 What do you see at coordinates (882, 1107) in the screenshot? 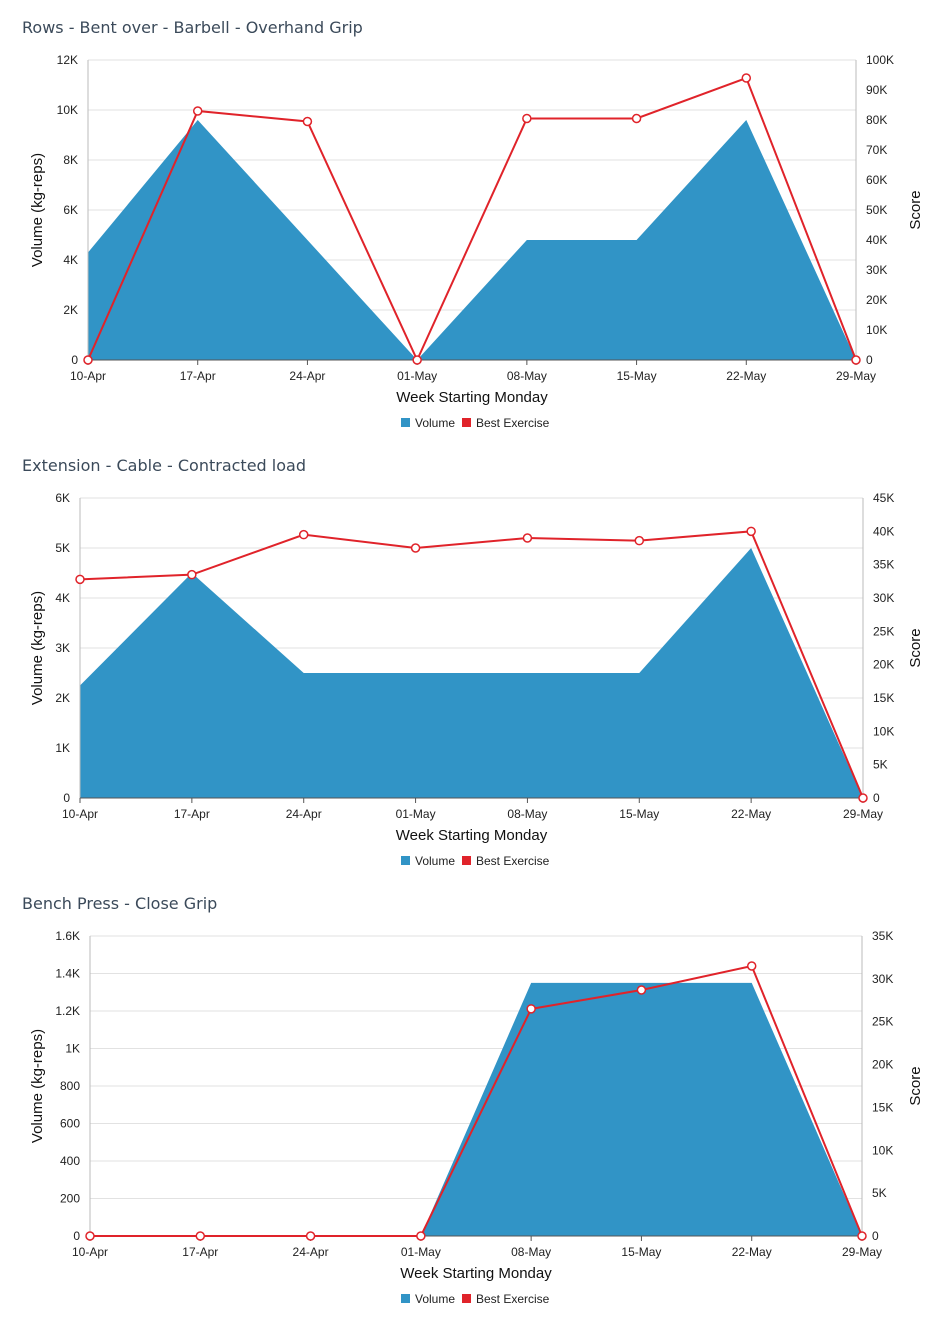
I see `y2-tick-label: 15K` at bounding box center [882, 1107].